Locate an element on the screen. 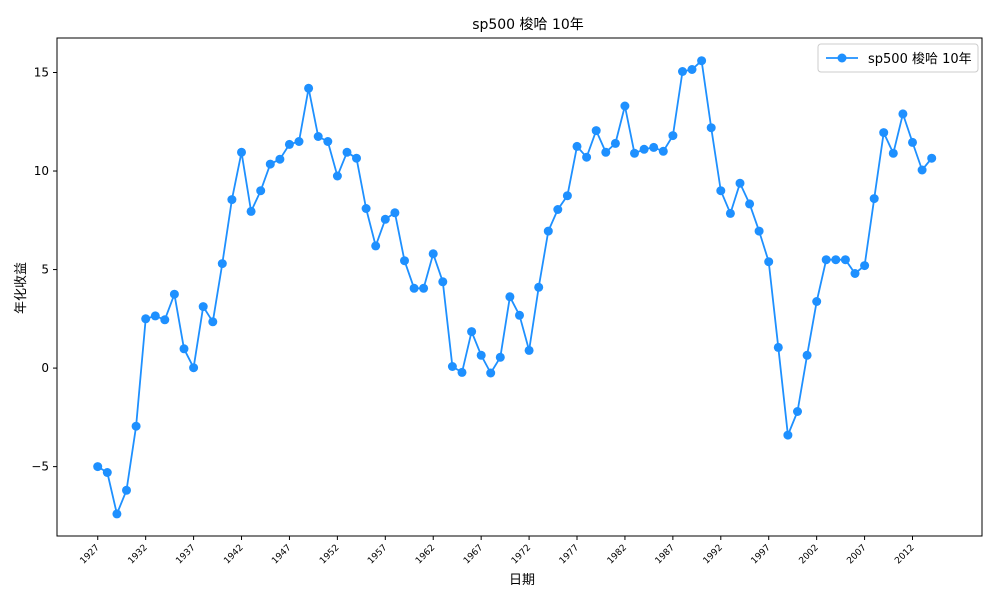 Image resolution: width=1000 pixels, height=604 pixels. legend-frame is located at coordinates (898, 58).